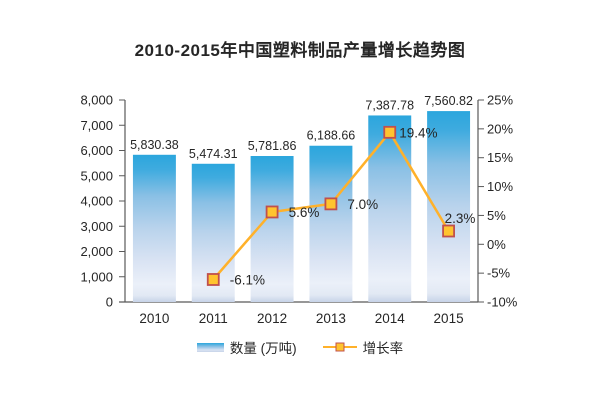 The height and width of the screenshot is (400, 600). I want to click on bar-value-label: 5,781.86, so click(272, 146).